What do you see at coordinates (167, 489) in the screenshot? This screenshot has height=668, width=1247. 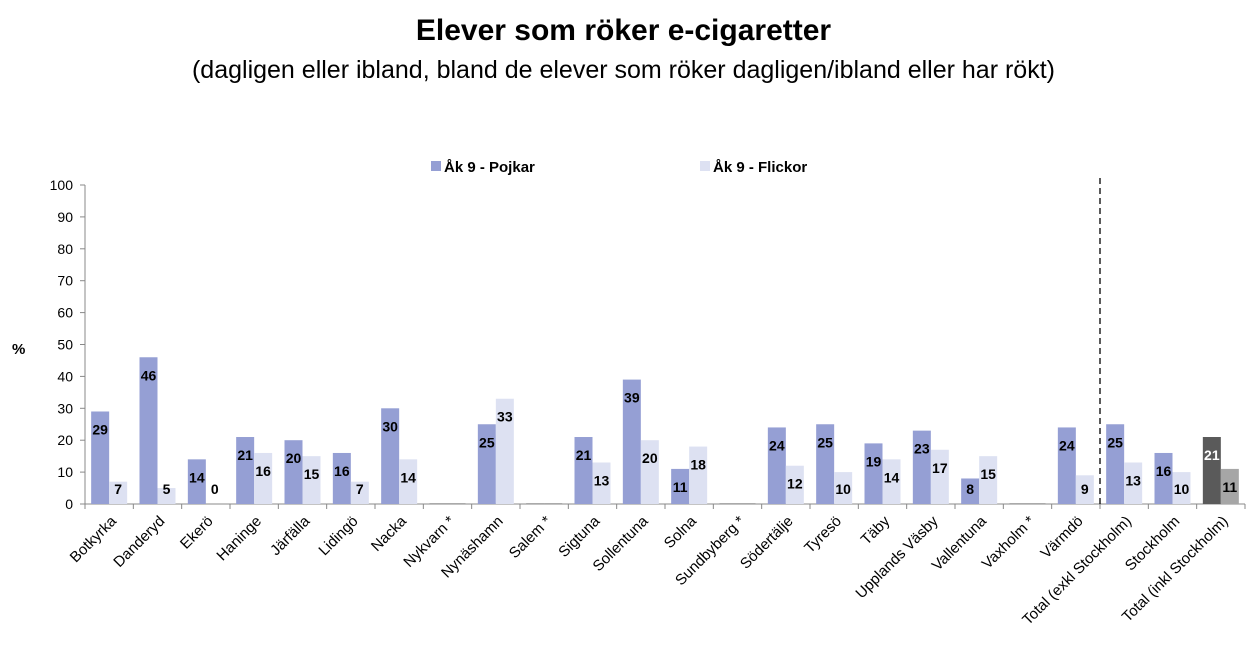 I see `data-label: 5` at bounding box center [167, 489].